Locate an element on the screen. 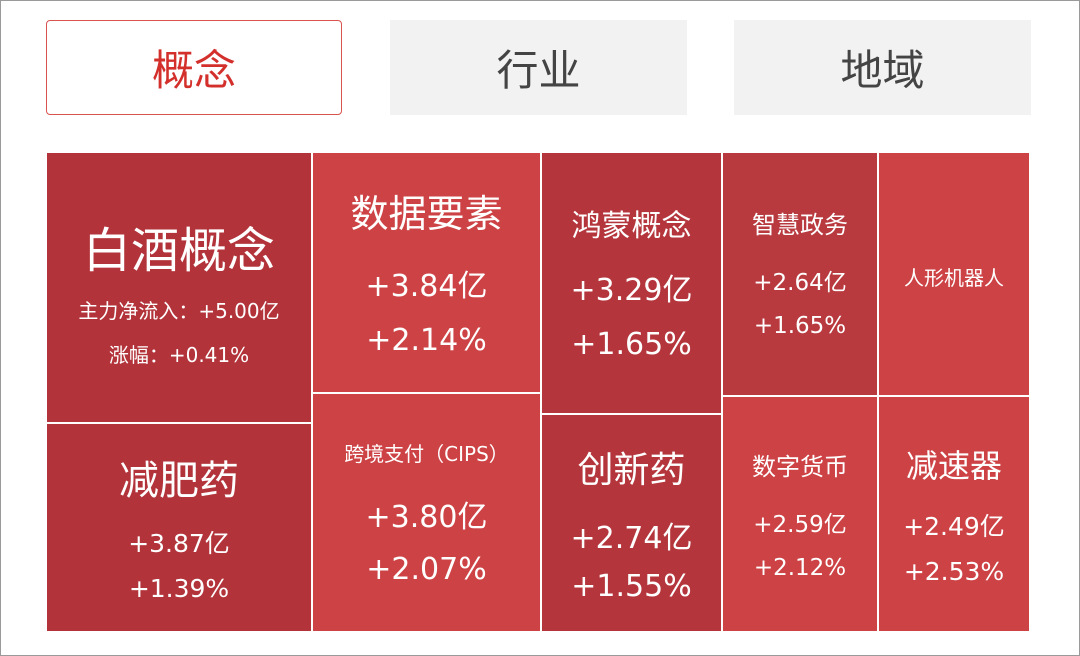  tile-change: +2.12% is located at coordinates (800, 568).